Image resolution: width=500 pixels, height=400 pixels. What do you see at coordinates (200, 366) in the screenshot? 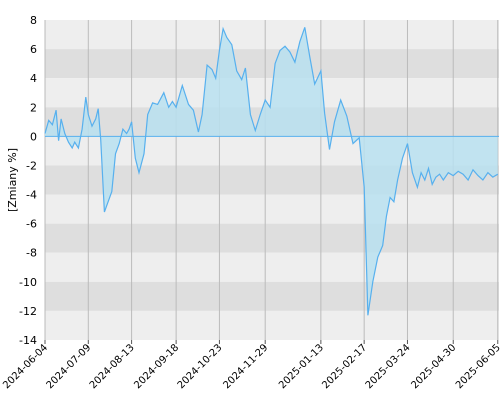
I see `x-tick-label: 2024-10-23` at bounding box center [200, 366].